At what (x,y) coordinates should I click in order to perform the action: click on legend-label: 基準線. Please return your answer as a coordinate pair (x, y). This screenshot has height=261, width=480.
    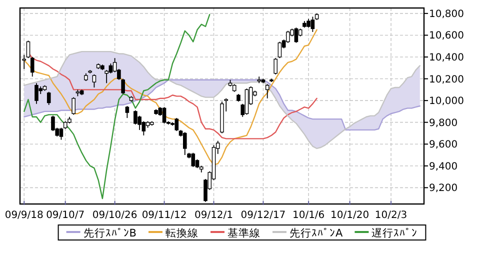
    Looking at the image, I should click on (244, 233).